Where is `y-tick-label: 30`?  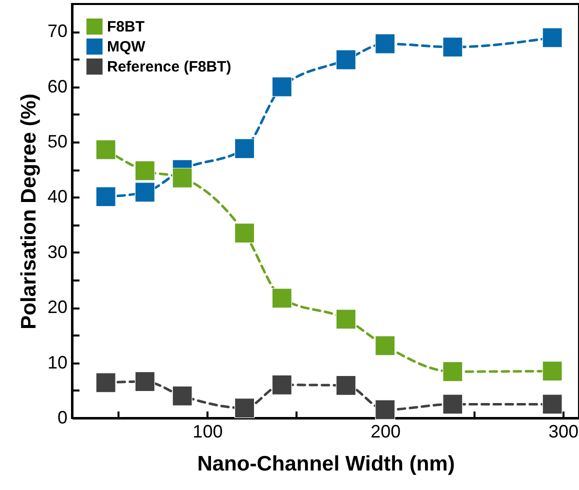 y-tick-label: 30 is located at coordinates (57, 252).